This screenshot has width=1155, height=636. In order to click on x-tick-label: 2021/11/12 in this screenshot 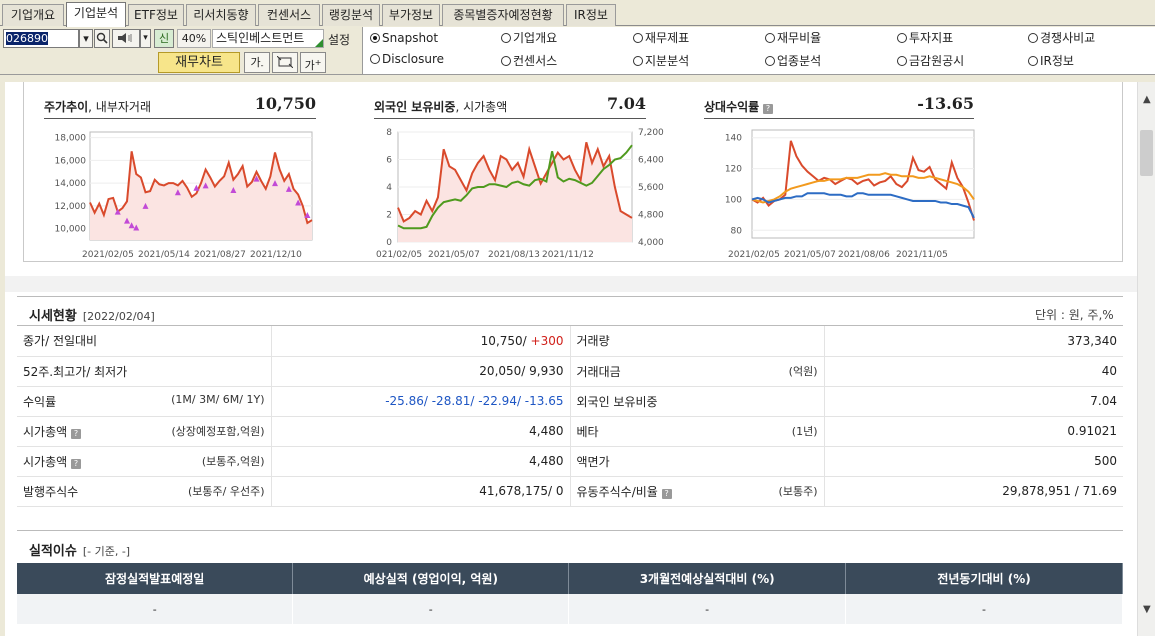, I will do `click(568, 255)`.